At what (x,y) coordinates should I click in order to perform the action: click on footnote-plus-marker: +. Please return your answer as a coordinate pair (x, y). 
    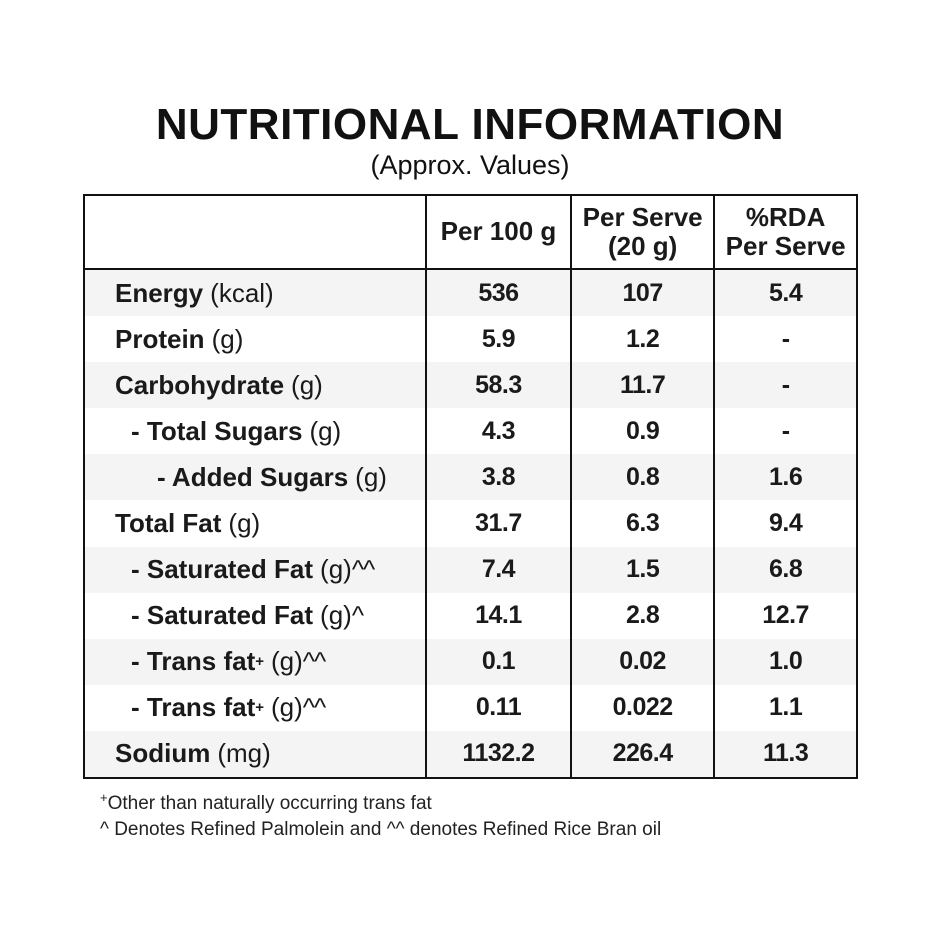
    Looking at the image, I should click on (104, 797).